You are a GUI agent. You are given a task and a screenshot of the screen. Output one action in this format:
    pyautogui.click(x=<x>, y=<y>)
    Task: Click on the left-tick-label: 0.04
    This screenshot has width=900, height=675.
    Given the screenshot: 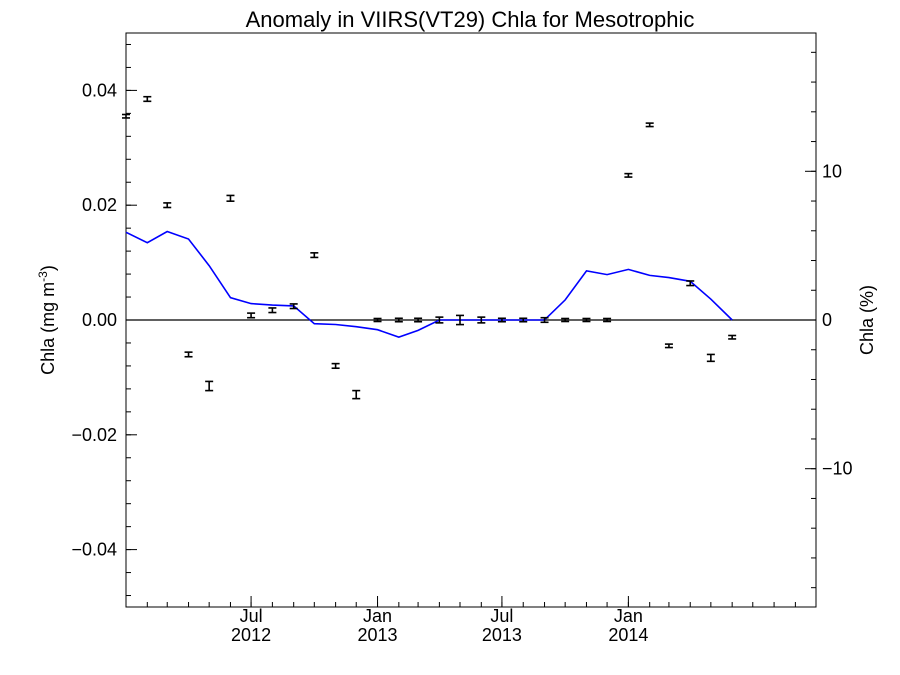 What is the action you would take?
    pyautogui.click(x=99, y=90)
    